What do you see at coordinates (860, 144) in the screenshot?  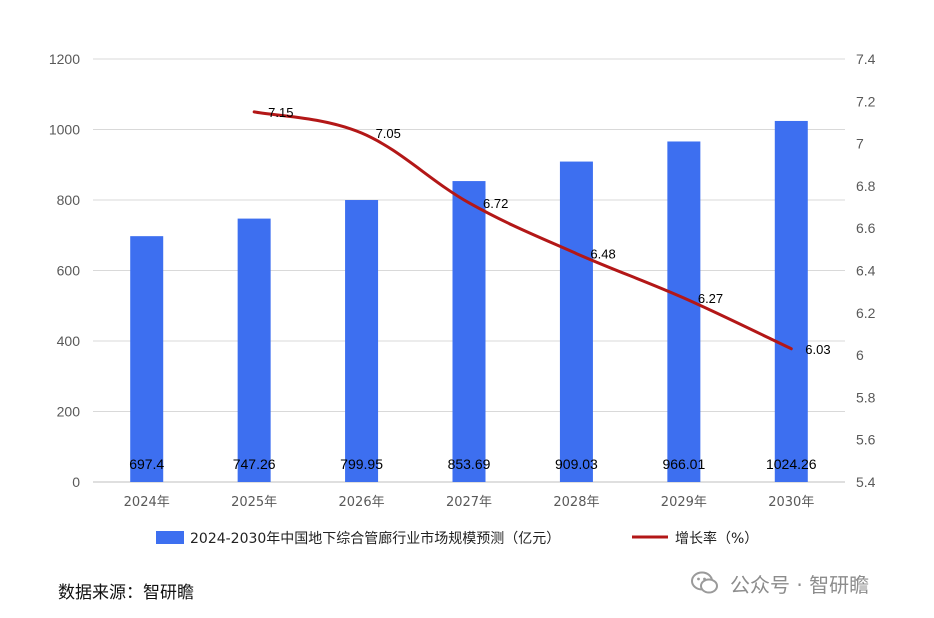 I see `y-right-tick-label: 7` at bounding box center [860, 144].